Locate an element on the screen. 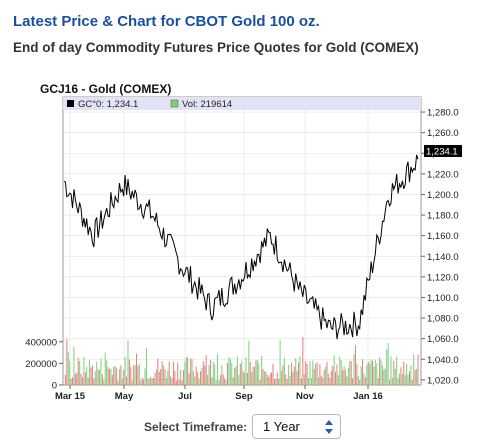 The image size is (484, 446). timeframe-select: 1 Year is located at coordinates (296, 426).